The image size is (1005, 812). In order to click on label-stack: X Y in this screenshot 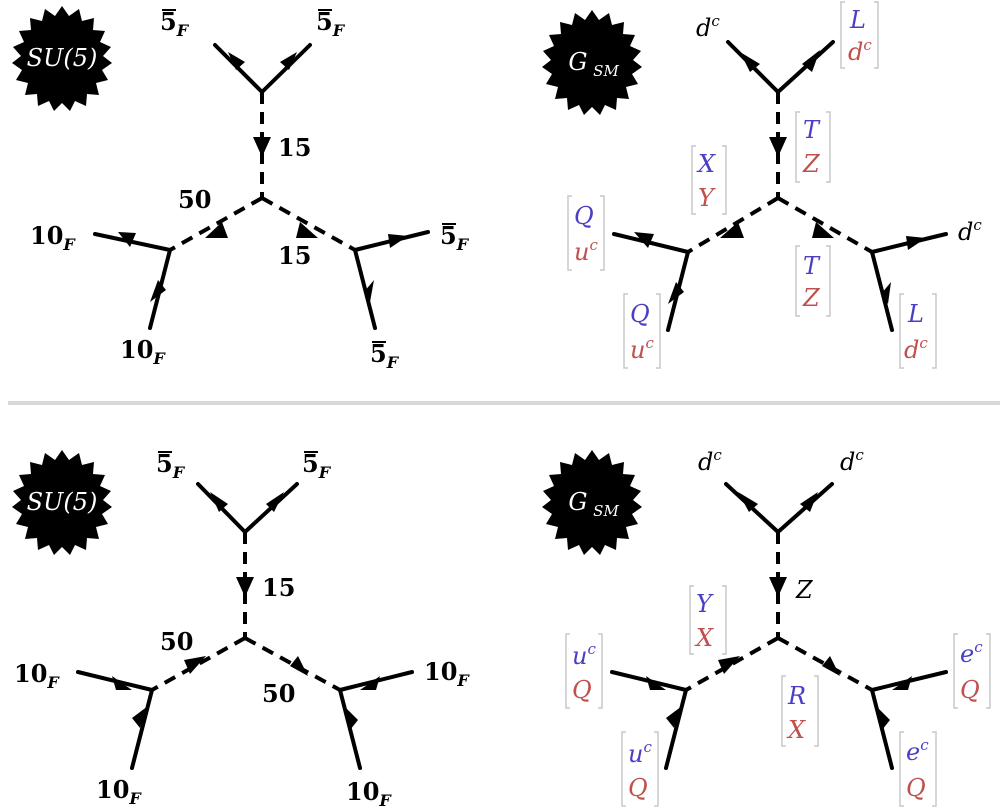, I will do `click(709, 180)`.